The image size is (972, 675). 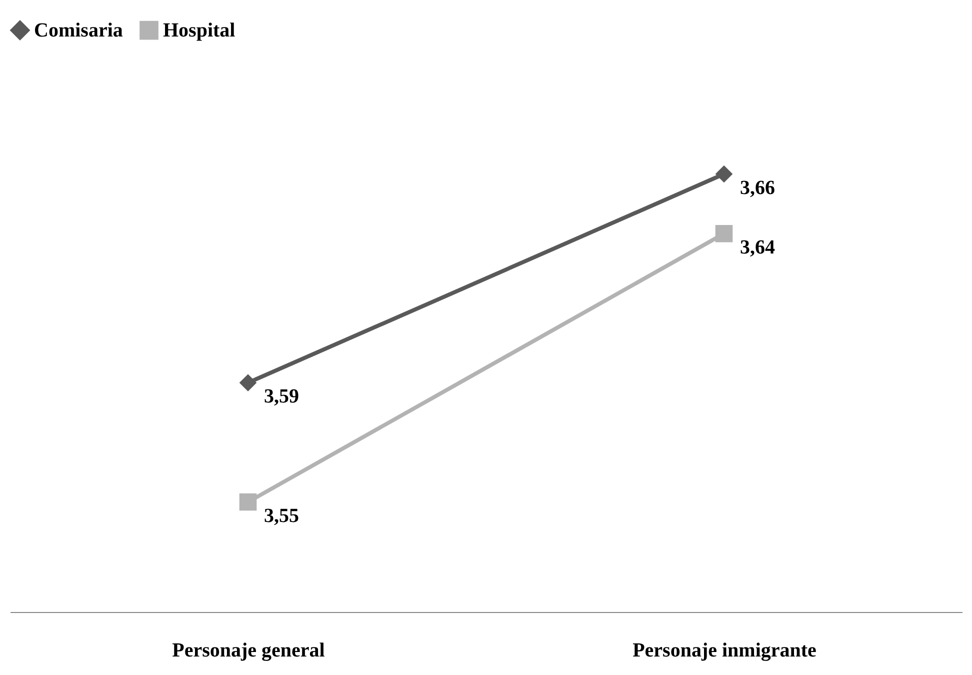 I want to click on x-tick-label: Personaje general, so click(x=249, y=651).